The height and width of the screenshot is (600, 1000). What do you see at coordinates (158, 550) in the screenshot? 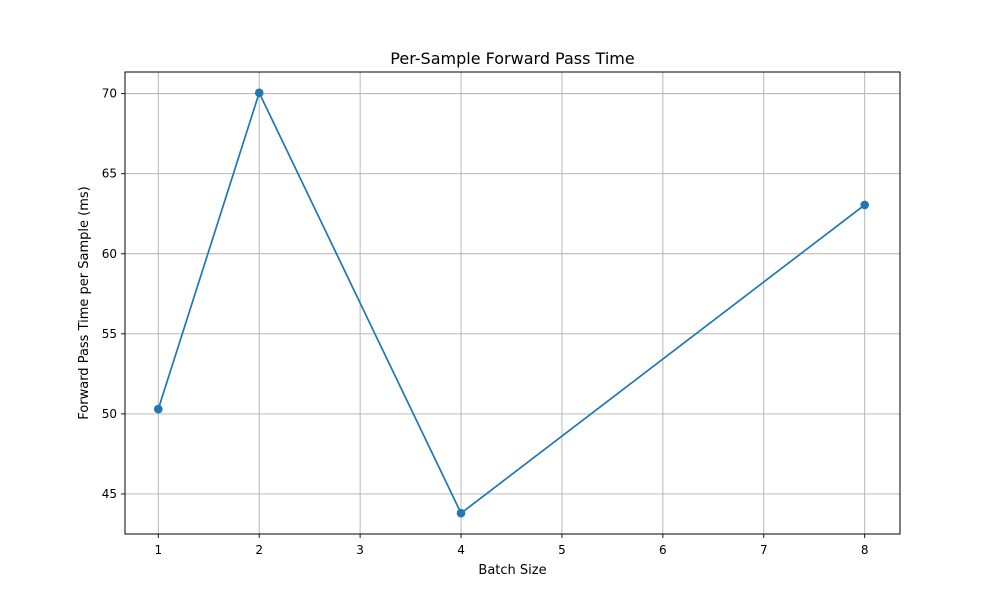
I see `x-tick-label: 1` at bounding box center [158, 550].